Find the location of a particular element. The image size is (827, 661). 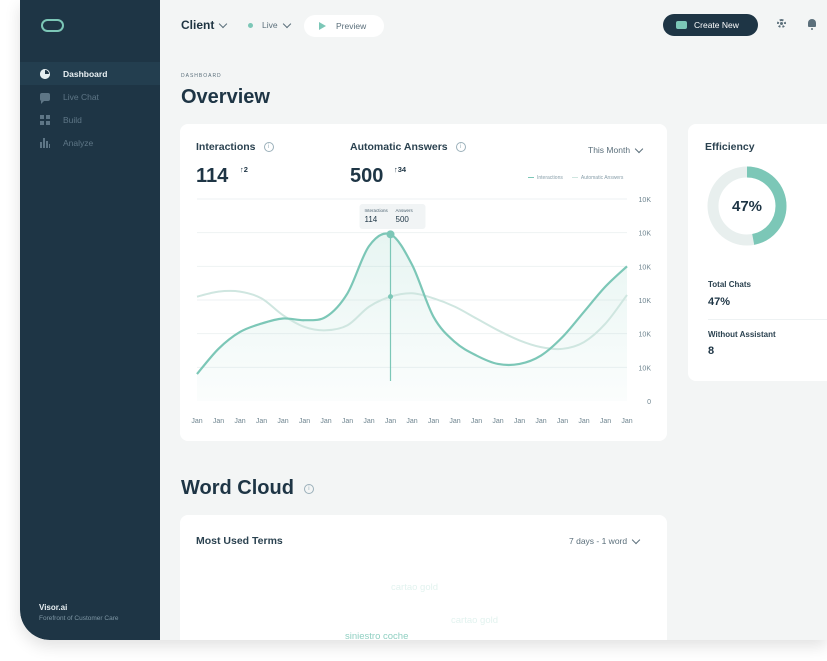

sidebar-item-dashboard: Dashboard is located at coordinates (90, 73).